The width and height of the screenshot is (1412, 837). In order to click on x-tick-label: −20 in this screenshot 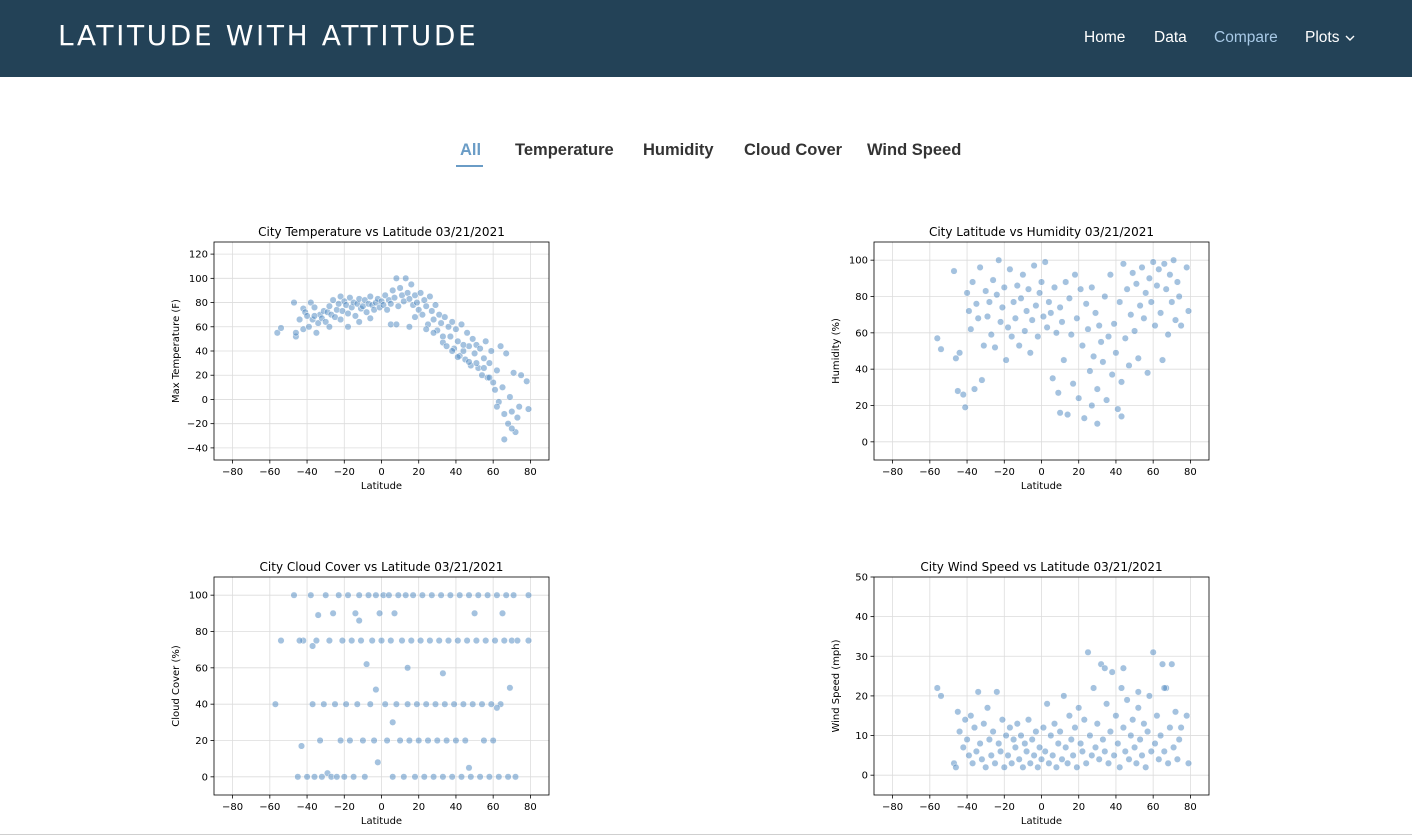, I will do `click(1004, 472)`.